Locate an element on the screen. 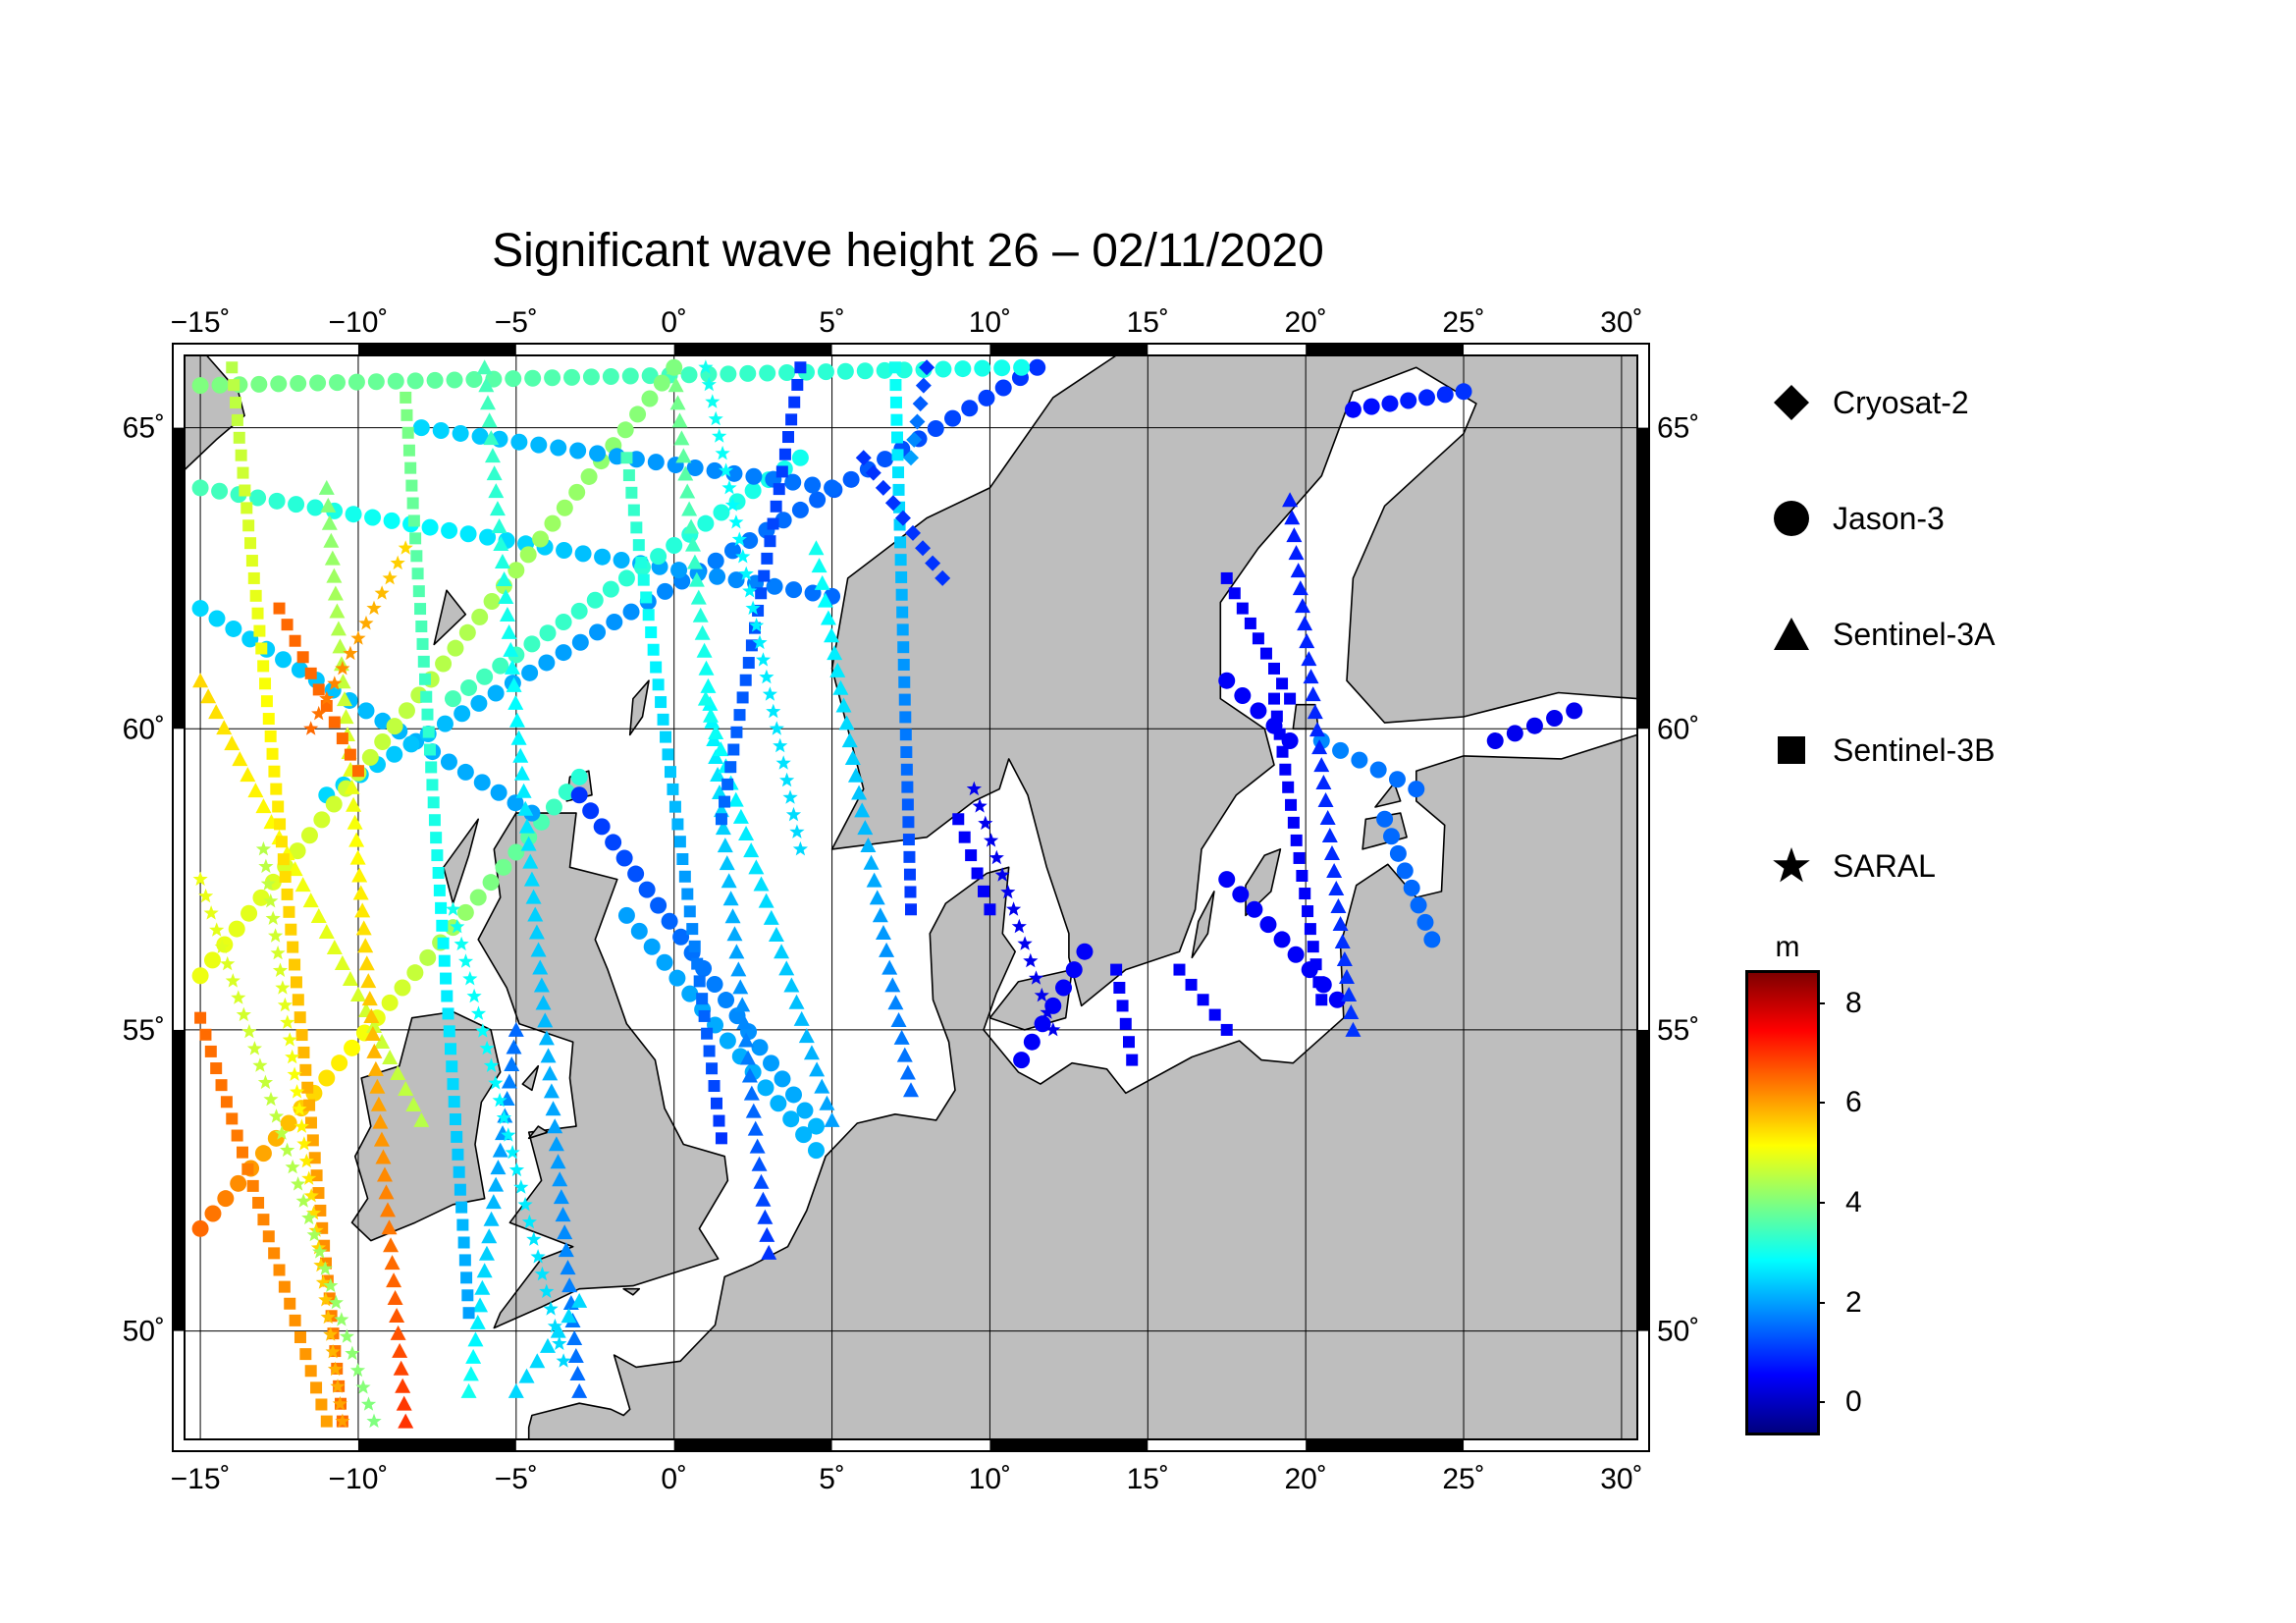 The width and height of the screenshot is (2296, 1623). land-isle-of-wight is located at coordinates (631, 1292).